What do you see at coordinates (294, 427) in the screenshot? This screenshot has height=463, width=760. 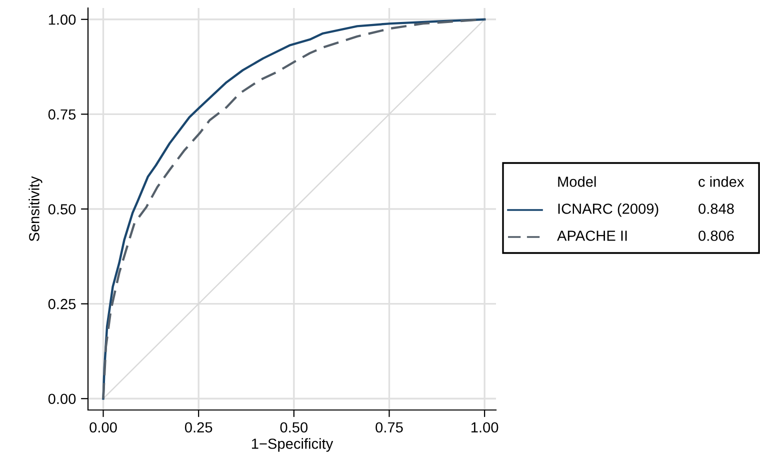 I see `x-tick-label: 0.50` at bounding box center [294, 427].